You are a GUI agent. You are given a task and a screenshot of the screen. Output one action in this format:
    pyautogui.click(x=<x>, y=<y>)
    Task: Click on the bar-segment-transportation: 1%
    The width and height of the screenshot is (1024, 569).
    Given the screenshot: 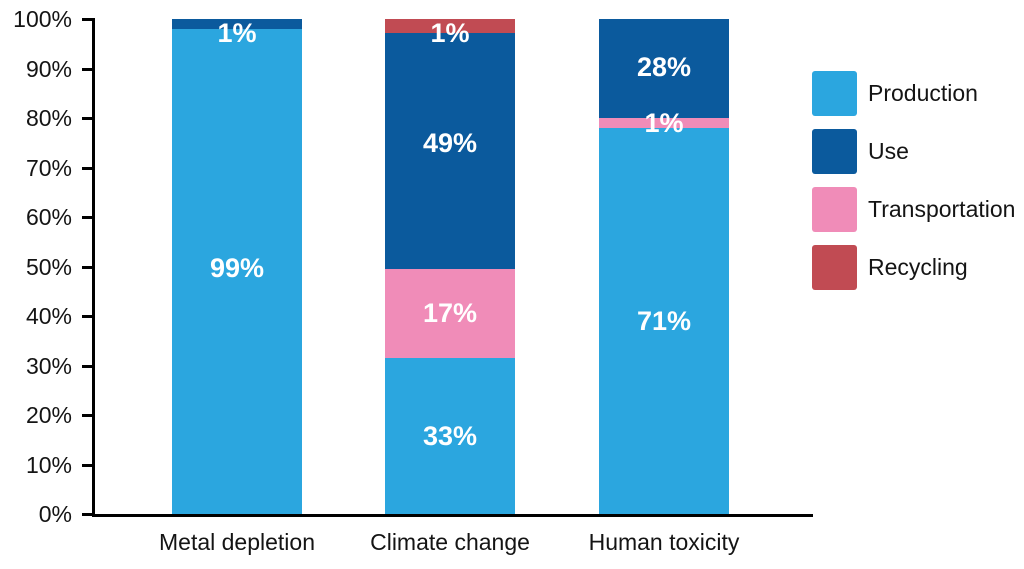 What is the action you would take?
    pyautogui.click(x=664, y=123)
    